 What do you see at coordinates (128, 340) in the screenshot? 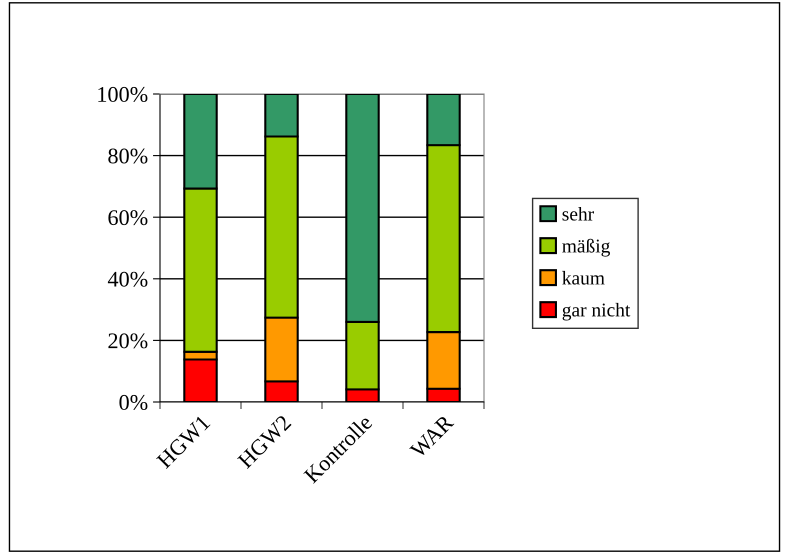
I see `y-tick-label: 20%` at bounding box center [128, 340].